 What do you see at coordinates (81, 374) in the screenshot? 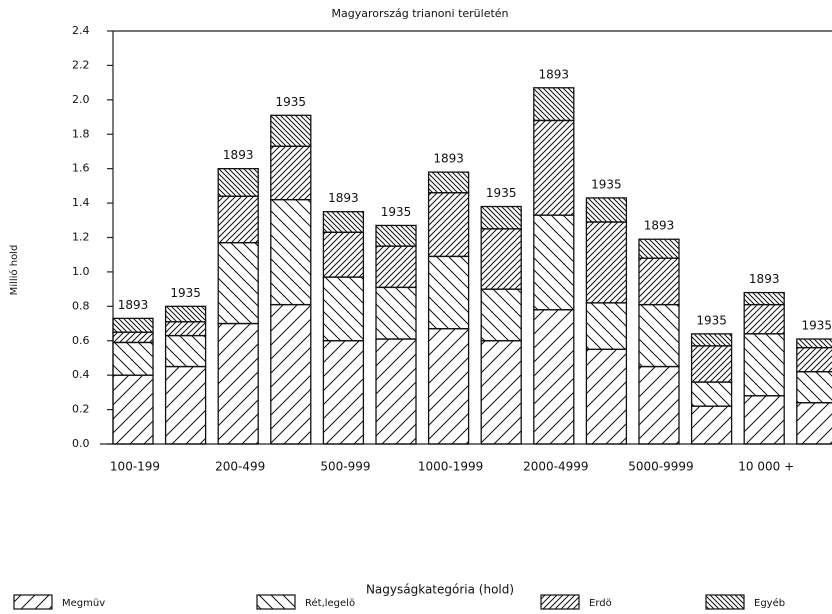
I see `y-tick-label: 0.4` at bounding box center [81, 374].